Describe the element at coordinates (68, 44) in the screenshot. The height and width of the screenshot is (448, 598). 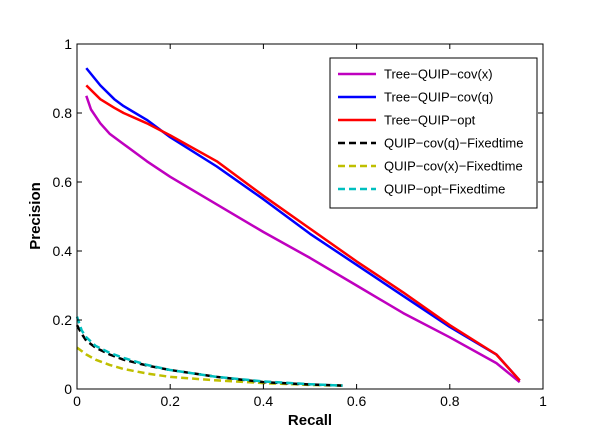
I see `y-tick-label: 1` at that location.